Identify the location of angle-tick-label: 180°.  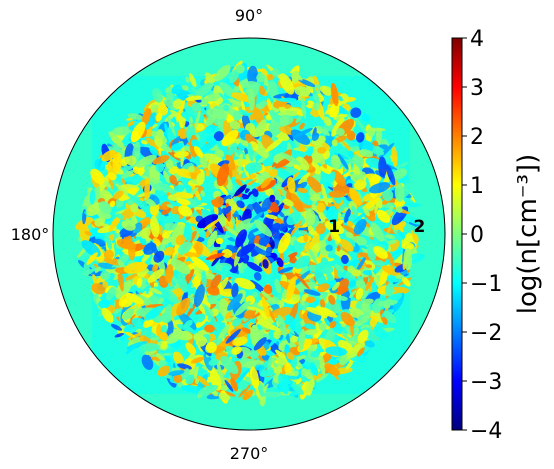
(30, 234).